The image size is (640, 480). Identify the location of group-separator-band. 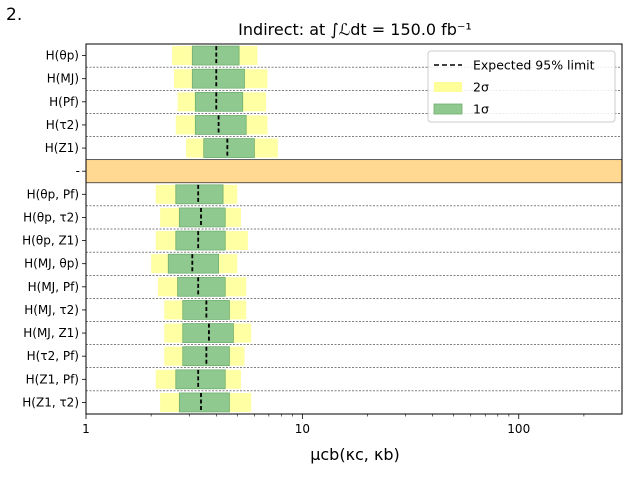
(354, 171).